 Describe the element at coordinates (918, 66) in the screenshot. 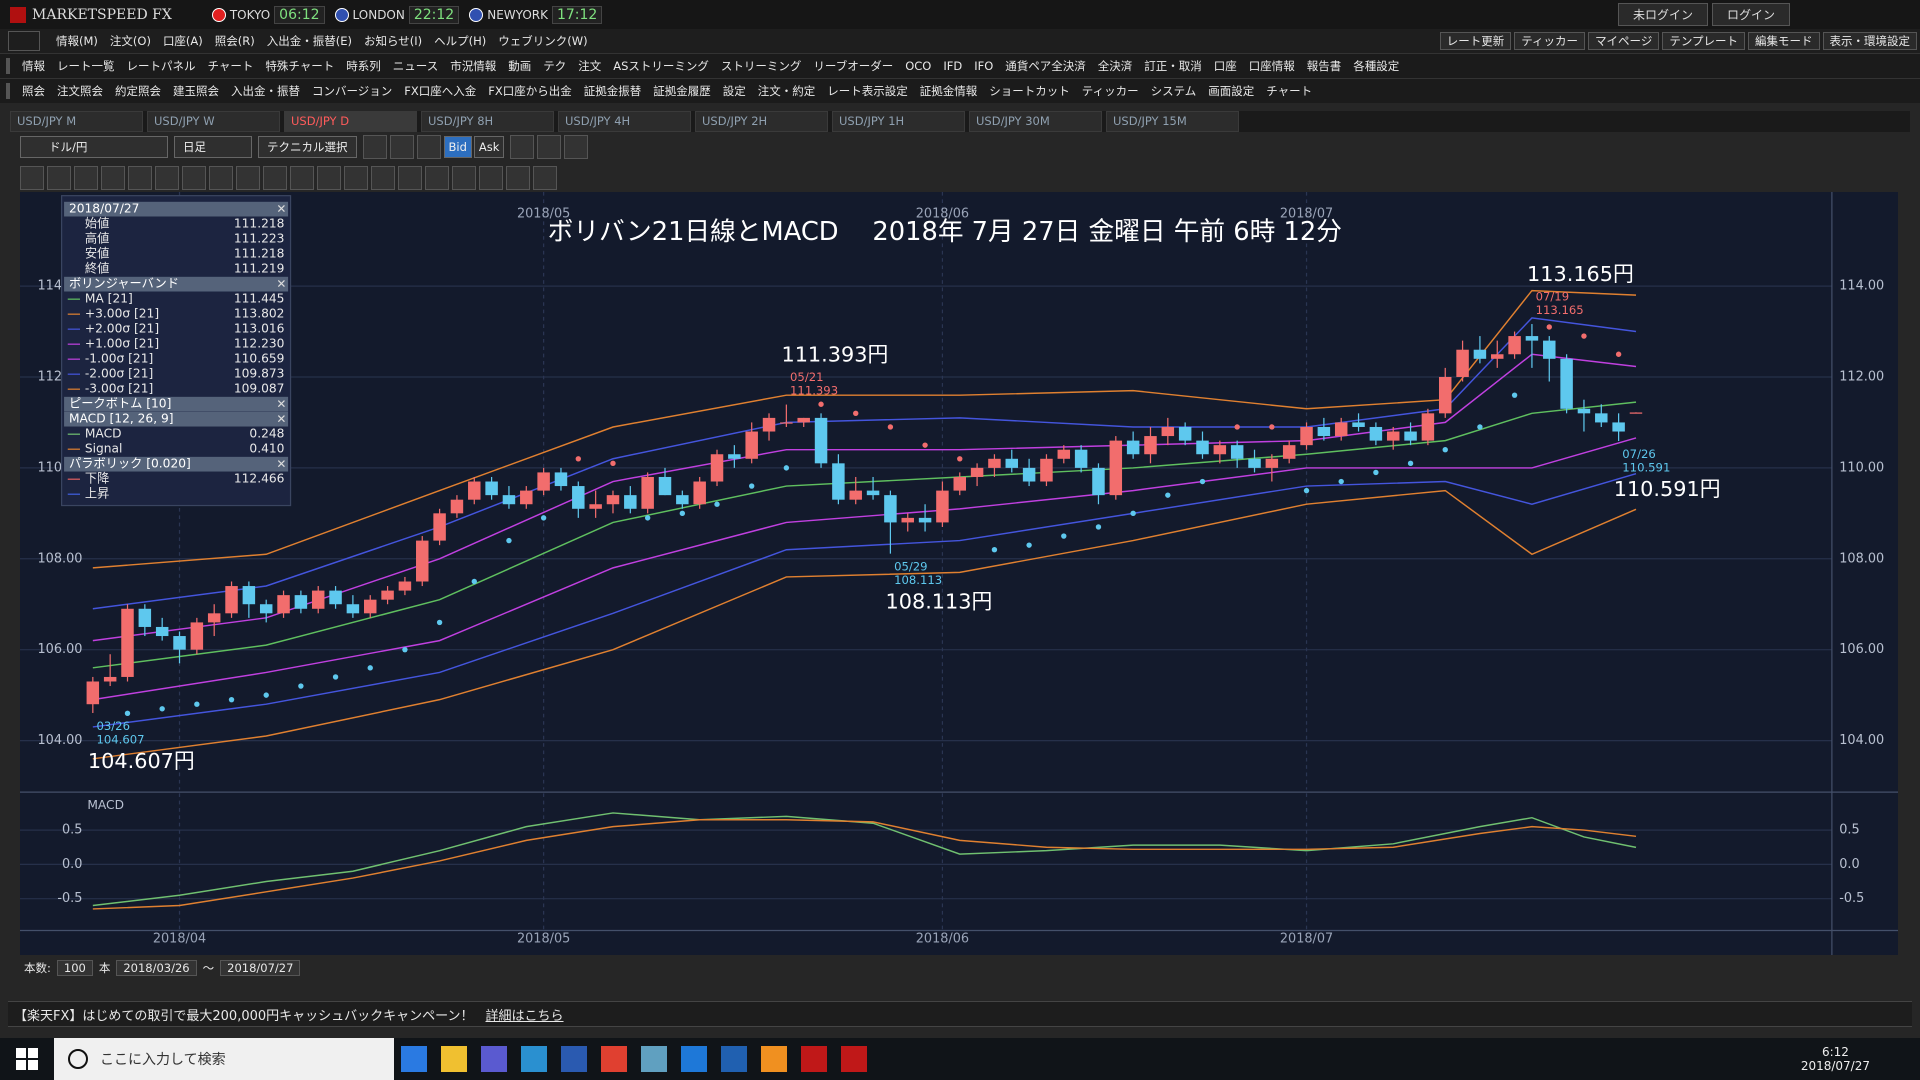

I see `toolbar-item: OCO` at that location.